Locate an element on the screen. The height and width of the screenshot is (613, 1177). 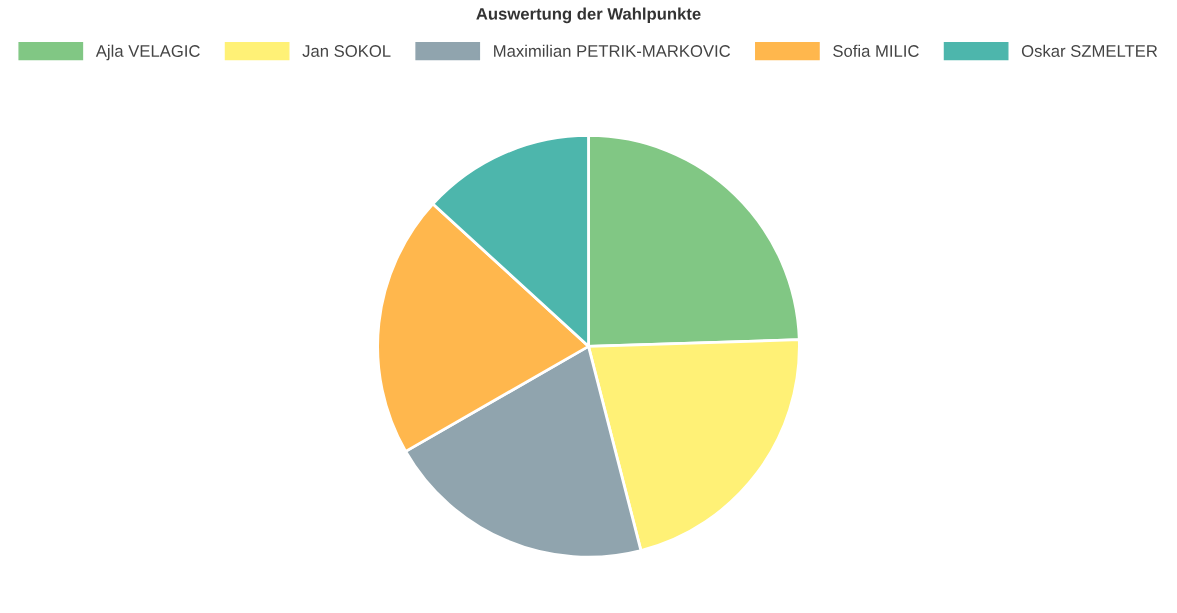
chart-title: Auswertung der Wahlpunkte is located at coordinates (588, 15).